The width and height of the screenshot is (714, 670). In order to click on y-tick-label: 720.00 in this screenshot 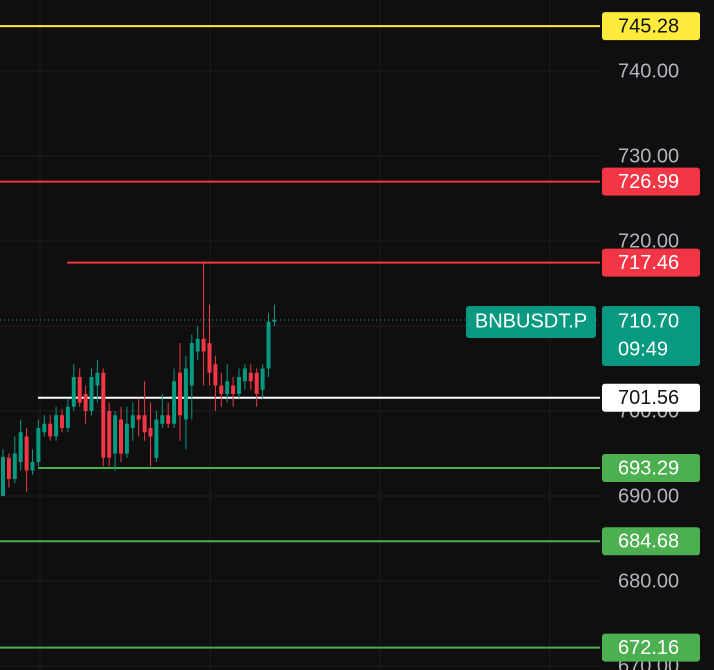, I will do `click(648, 241)`.